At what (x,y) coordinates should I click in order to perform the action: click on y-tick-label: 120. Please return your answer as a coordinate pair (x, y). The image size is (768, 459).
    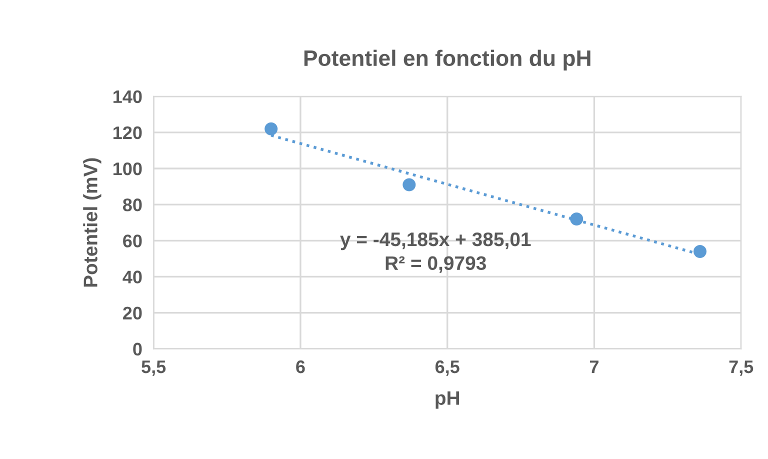
    Looking at the image, I should click on (128, 133).